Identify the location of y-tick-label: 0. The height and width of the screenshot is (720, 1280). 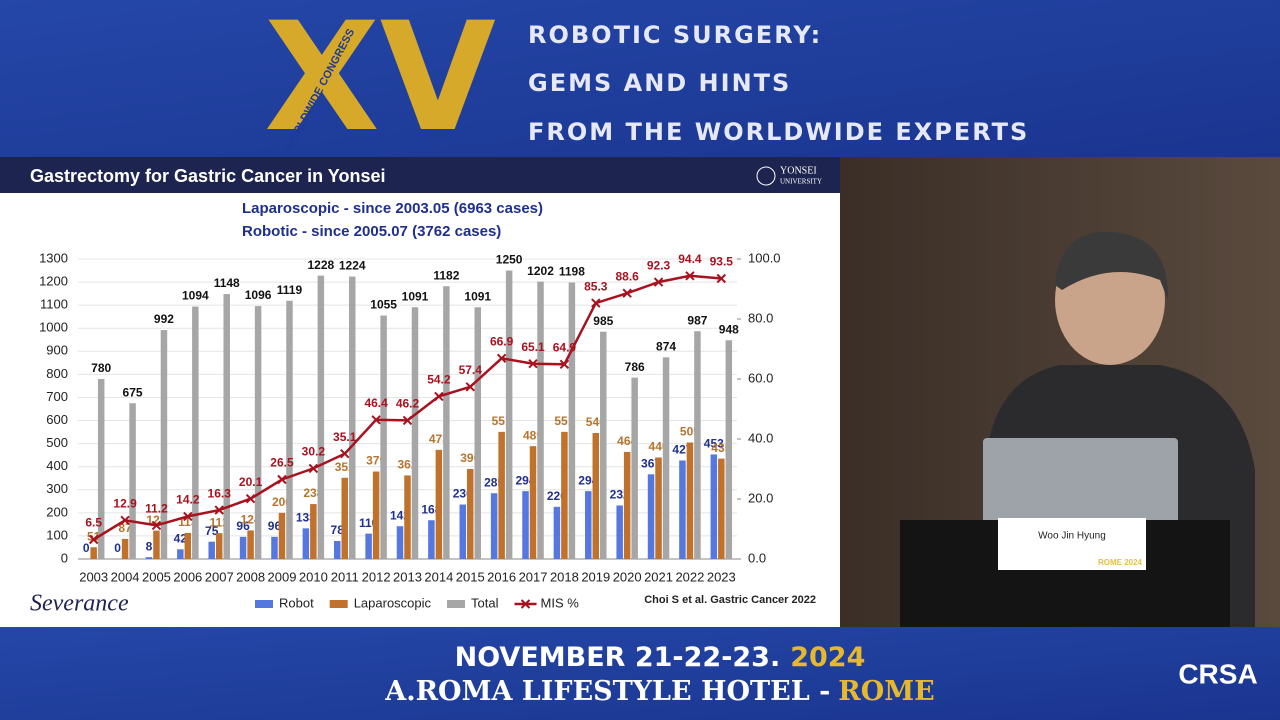
(64, 557).